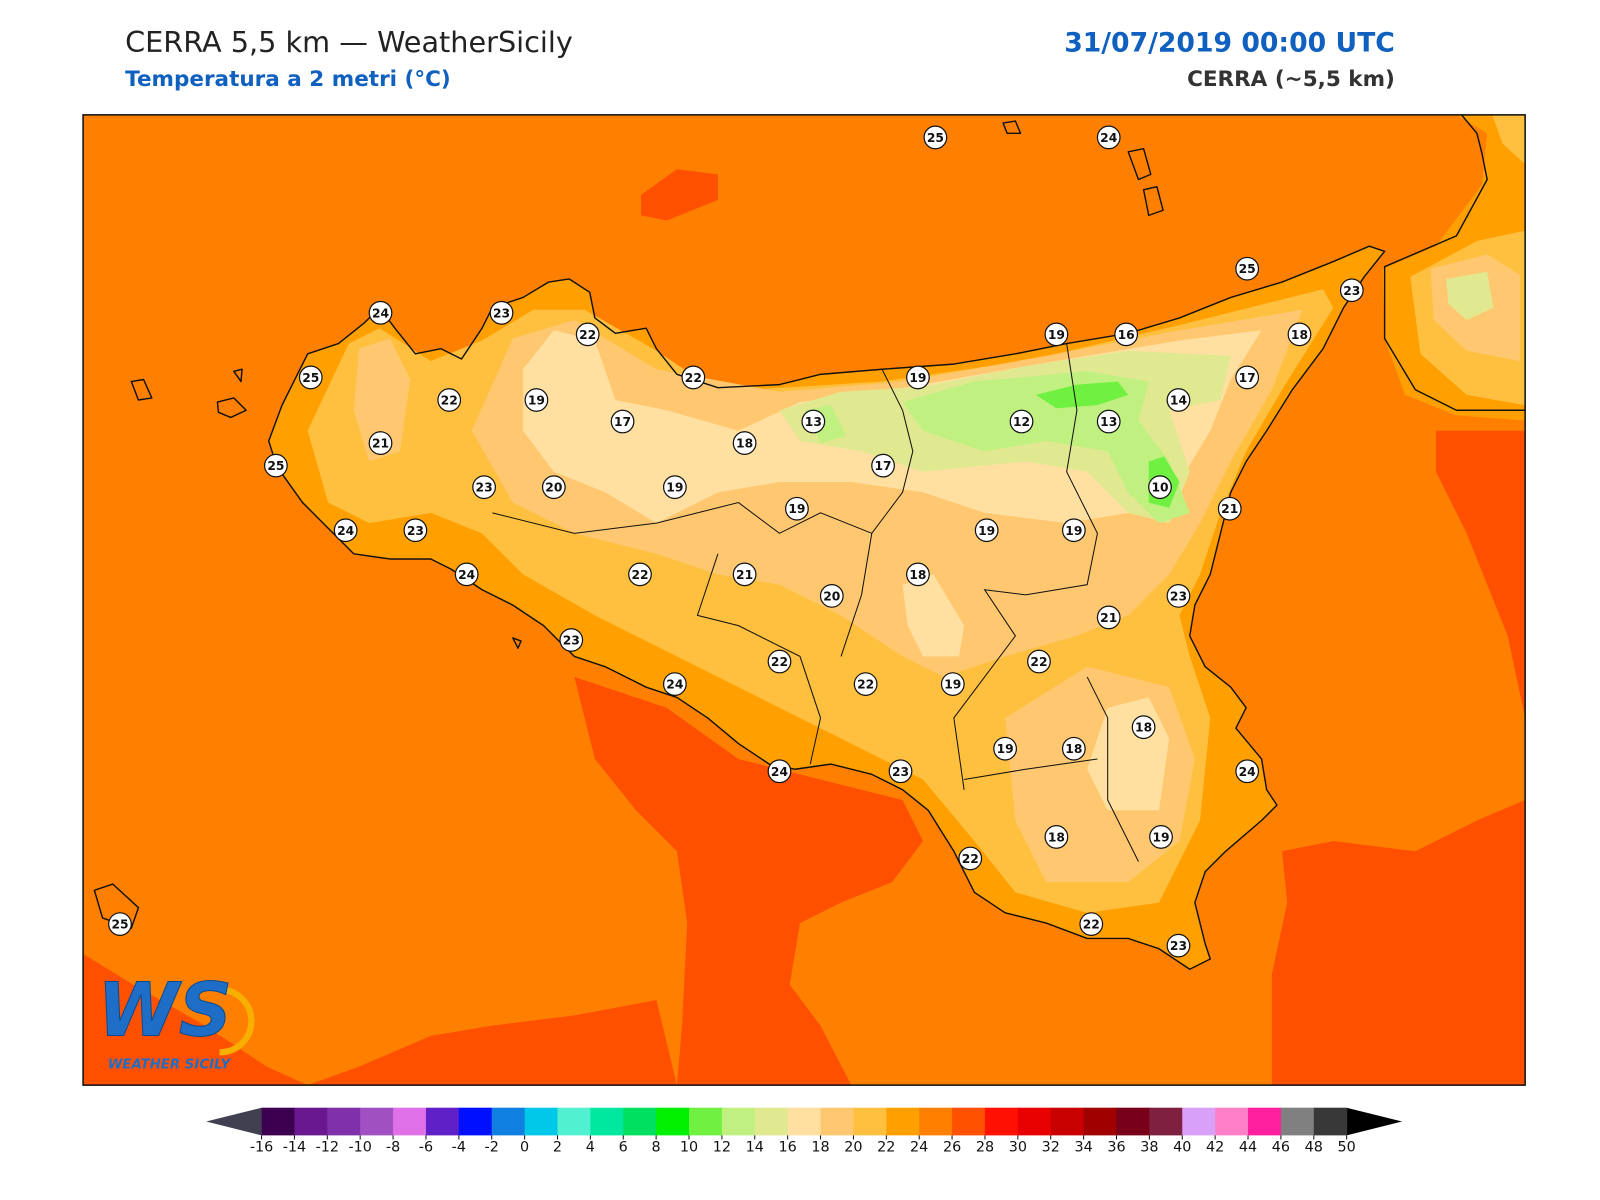 The height and width of the screenshot is (1200, 1600). I want to click on colorbar-tick-label: 38, so click(1149, 1148).